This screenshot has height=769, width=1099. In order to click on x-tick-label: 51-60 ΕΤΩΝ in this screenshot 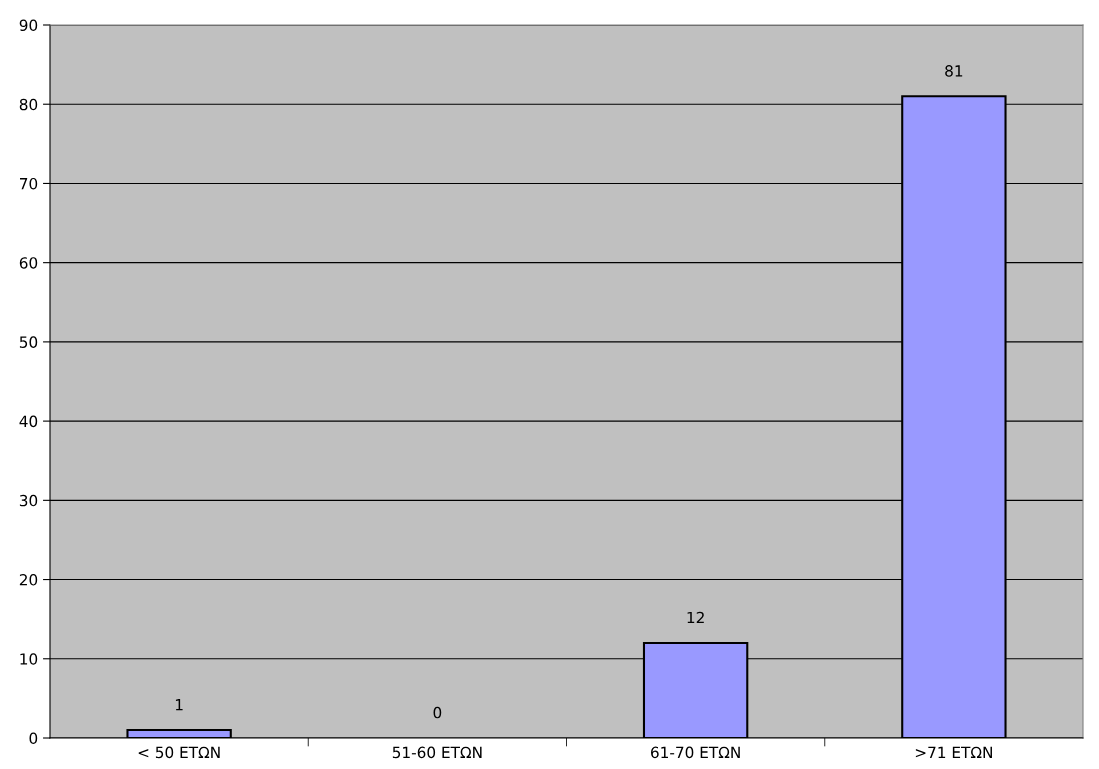, I will do `click(437, 752)`.